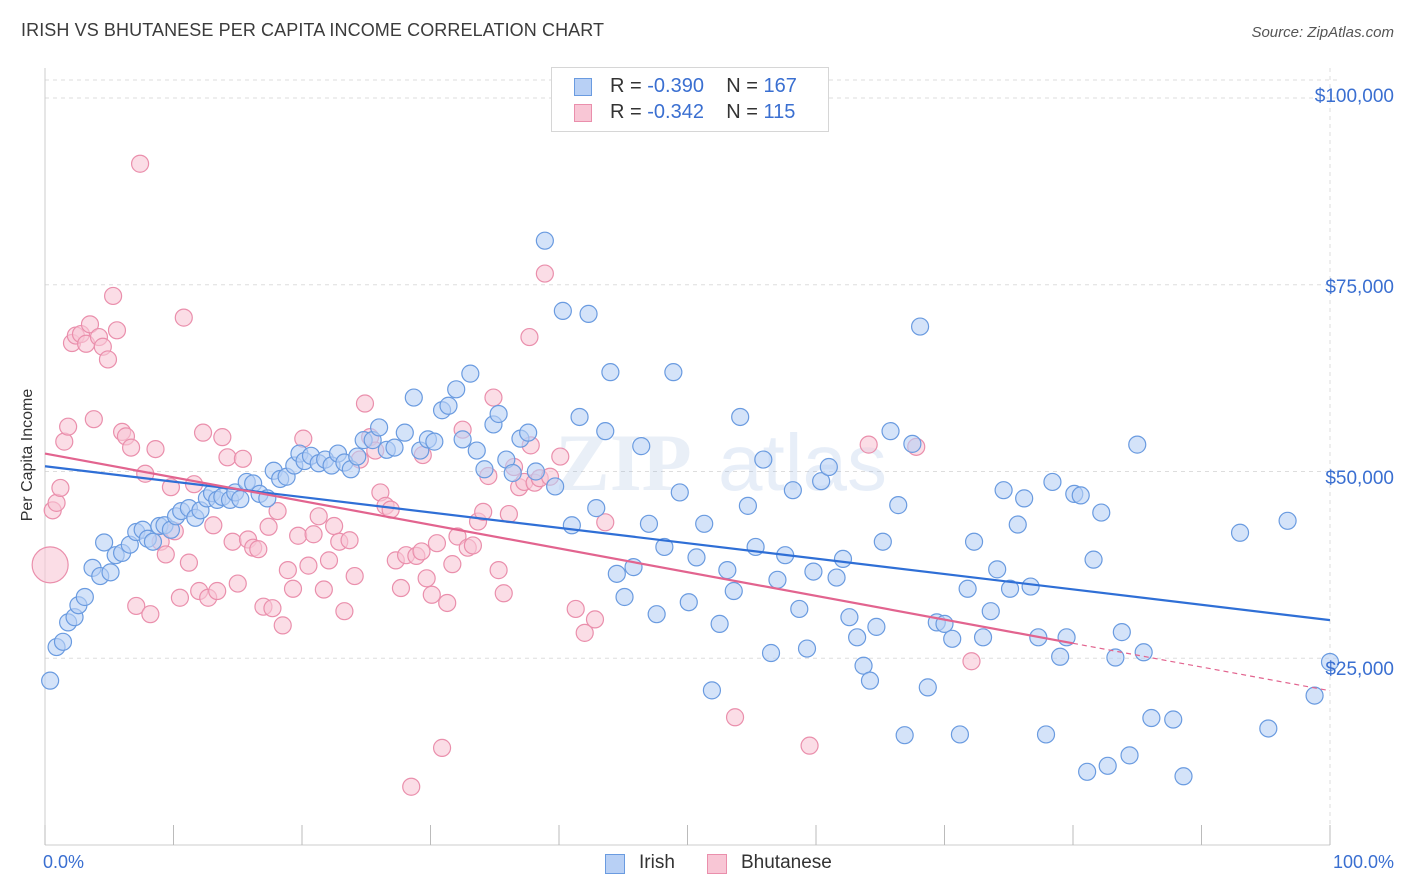  What do you see at coordinates (1363, 862) in the screenshot?
I see `x-tick-label-max: 100.0%` at bounding box center [1363, 862].